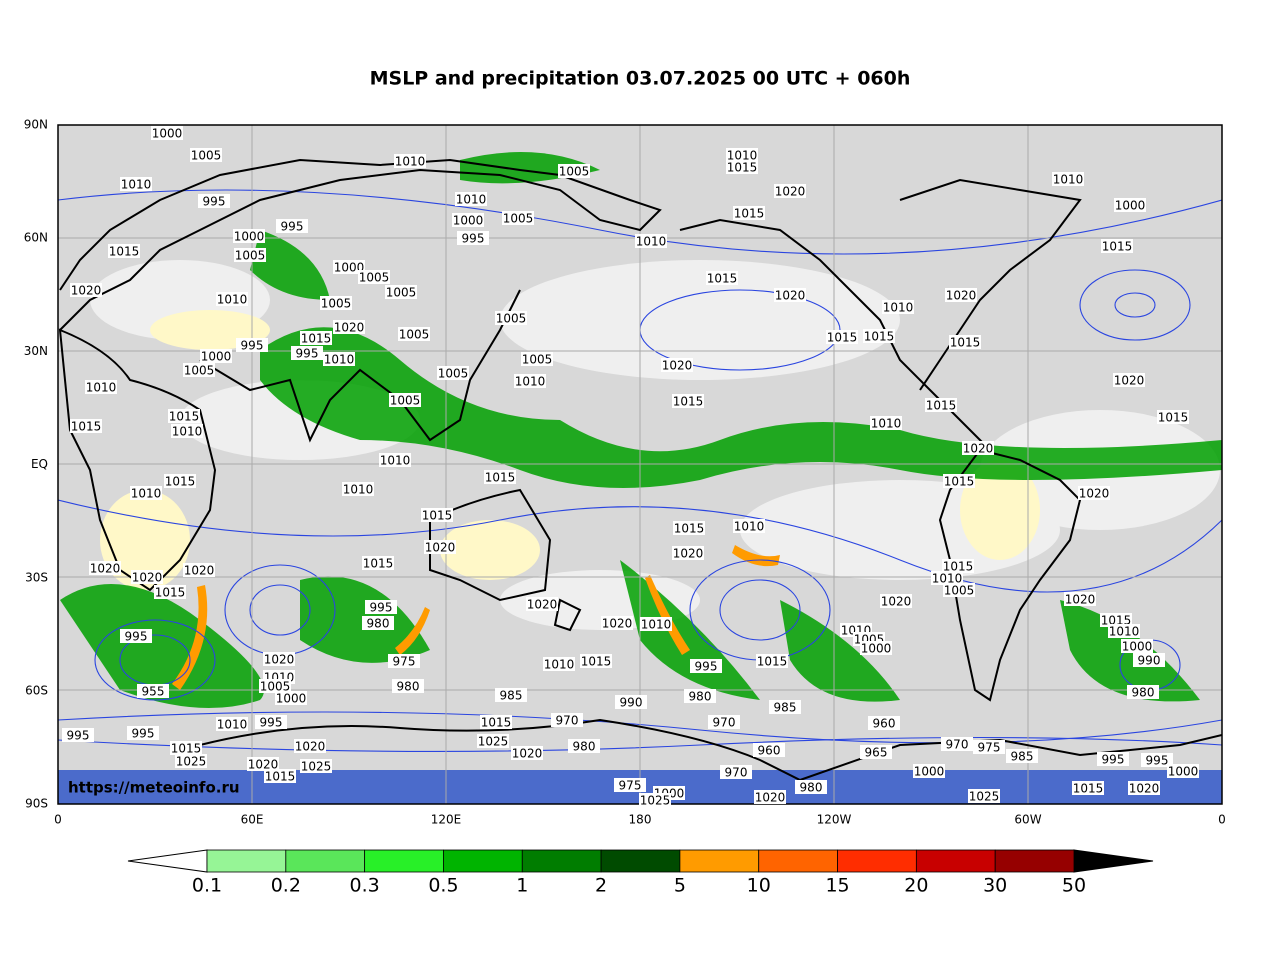 The height and width of the screenshot is (967, 1281). What do you see at coordinates (153, 692) in the screenshot?
I see `isobar-label-text: 955` at bounding box center [153, 692].